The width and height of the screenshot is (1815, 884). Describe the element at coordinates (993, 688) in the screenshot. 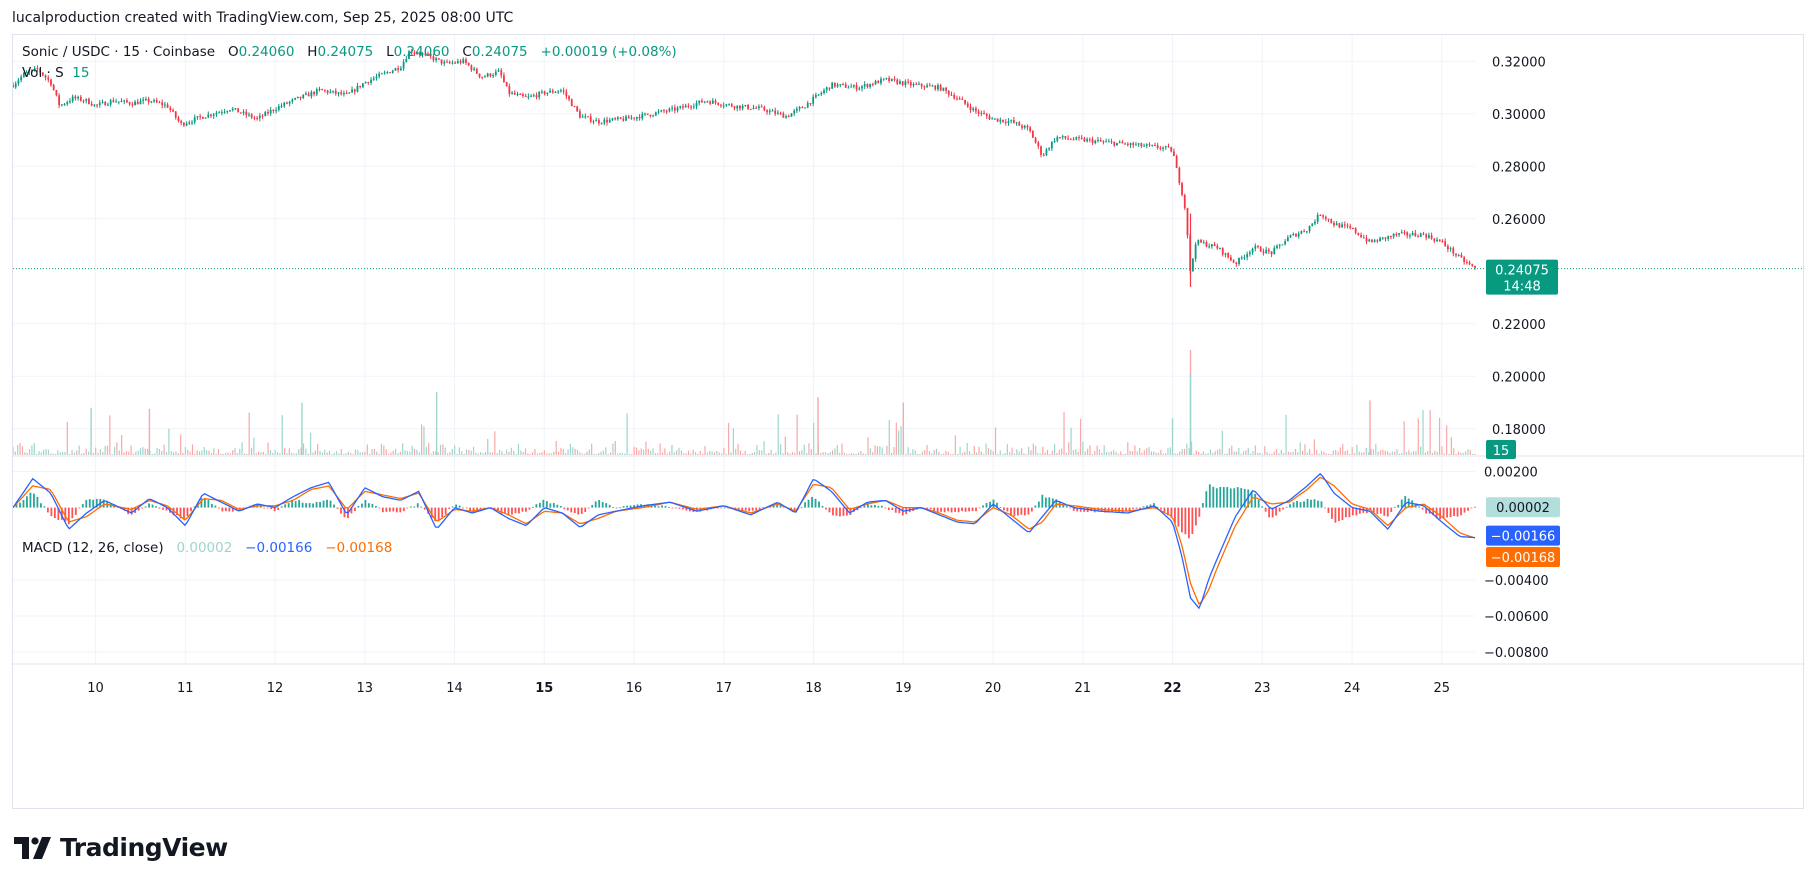

I see `time-tick-label: 20` at that location.